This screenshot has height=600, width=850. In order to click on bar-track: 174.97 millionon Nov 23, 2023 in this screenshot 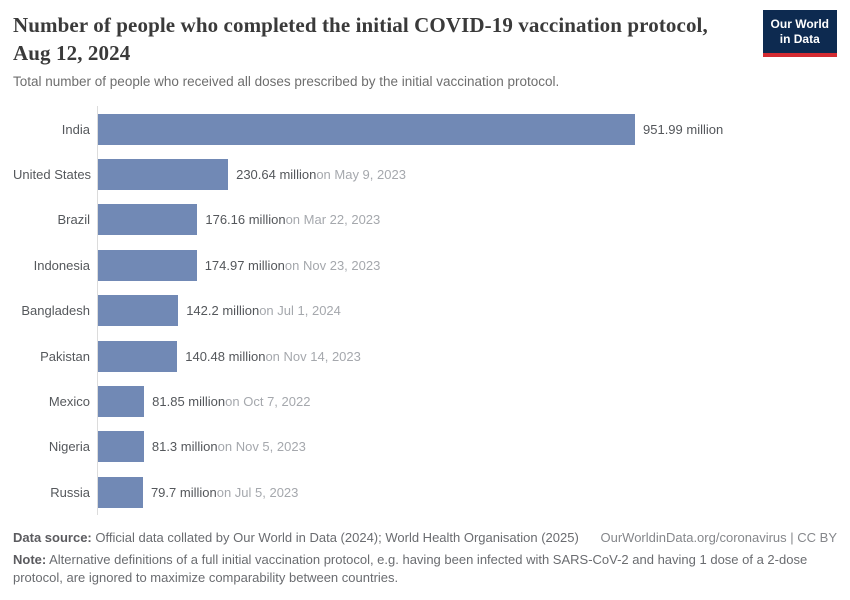, I will do `click(467, 265)`.